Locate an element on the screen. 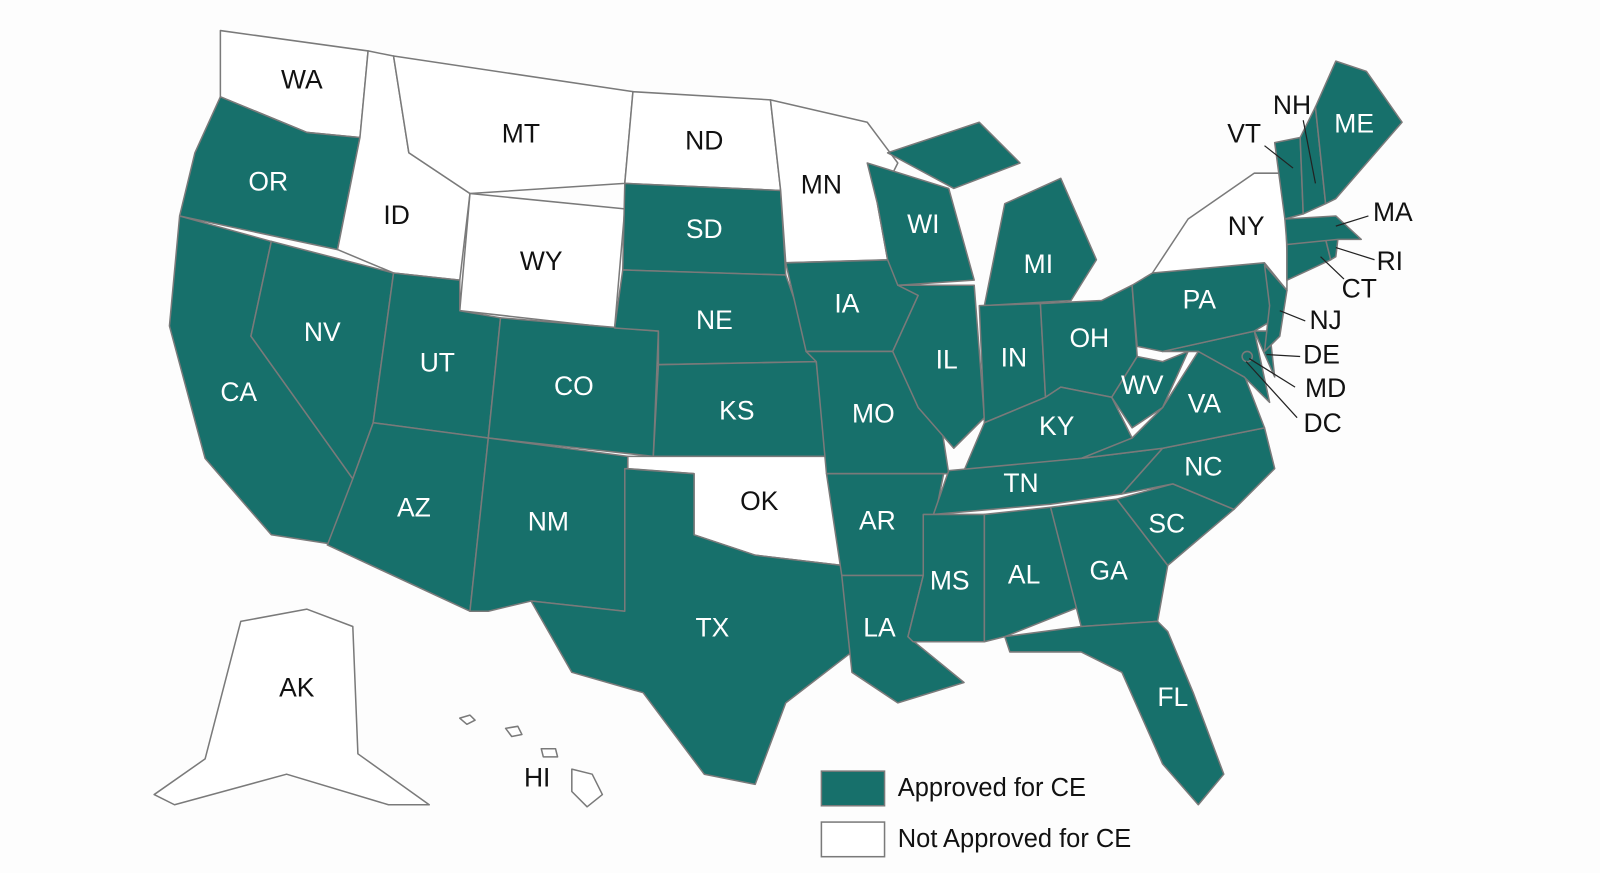  state-label: MI is located at coordinates (1038, 264).